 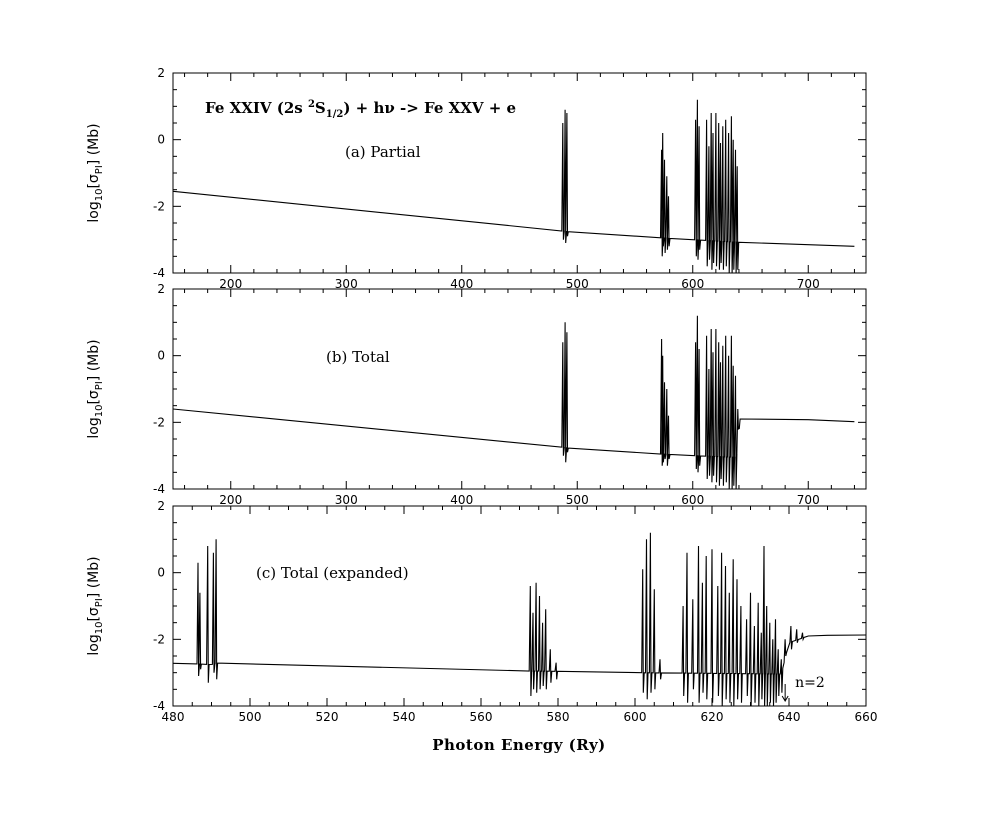 I want to click on x-axis-label: Photon Energy (Ry), so click(x=519, y=745).